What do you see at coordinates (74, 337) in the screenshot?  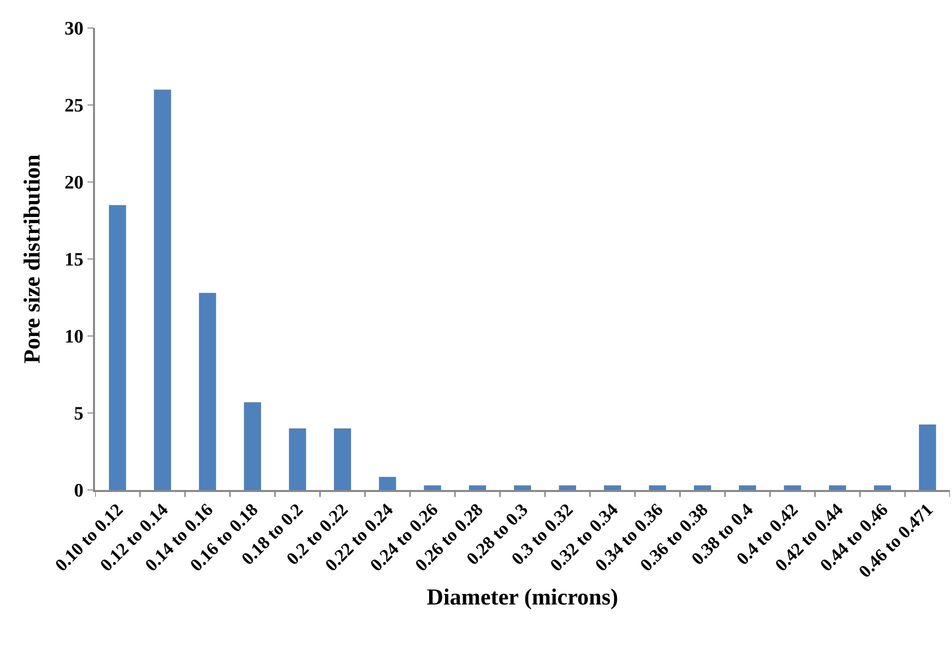 I see `y-tick-label: 10` at bounding box center [74, 337].